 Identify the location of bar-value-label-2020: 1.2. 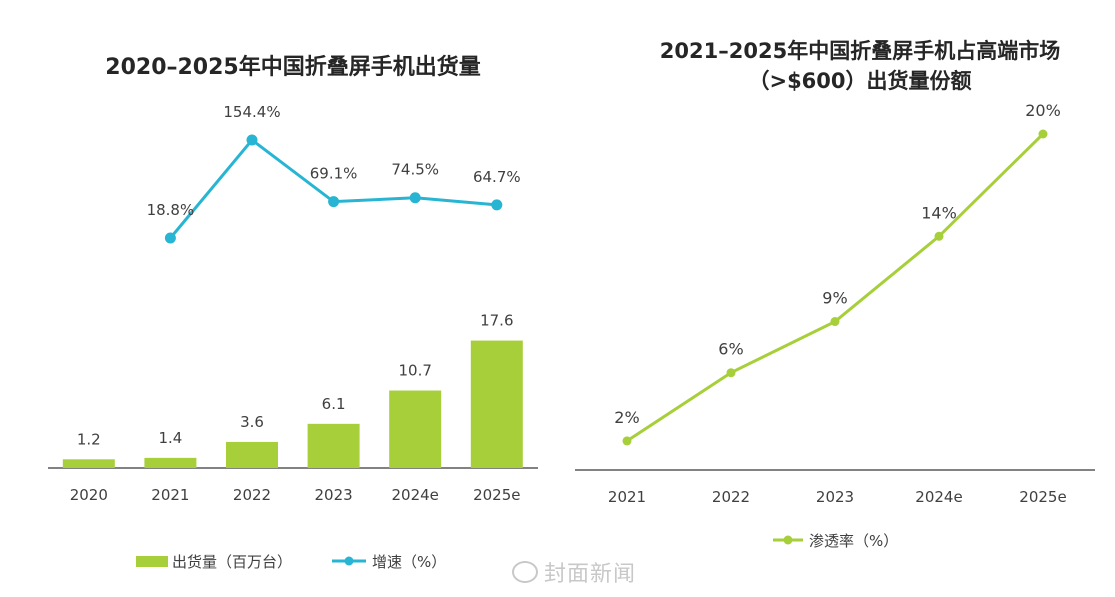
(89, 439).